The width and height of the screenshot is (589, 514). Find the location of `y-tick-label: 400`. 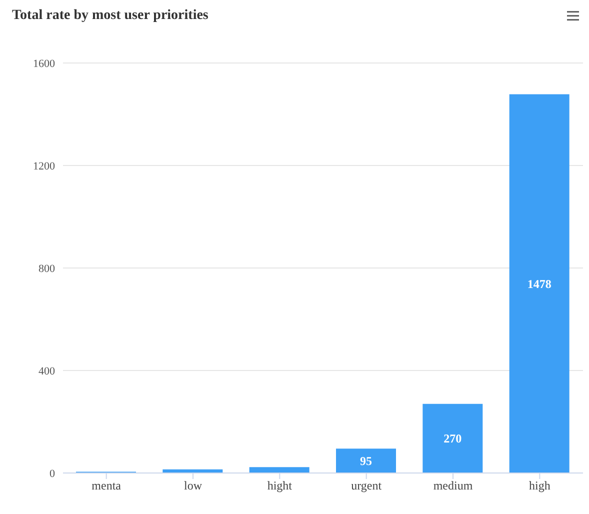

y-tick-label: 400 is located at coordinates (47, 371).